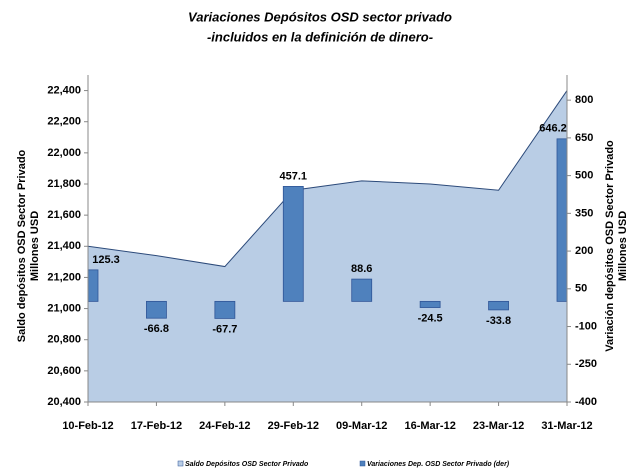 Image resolution: width=639 pixels, height=473 pixels. I want to click on y2-axis-title-line: Millones USD, so click(623, 246).